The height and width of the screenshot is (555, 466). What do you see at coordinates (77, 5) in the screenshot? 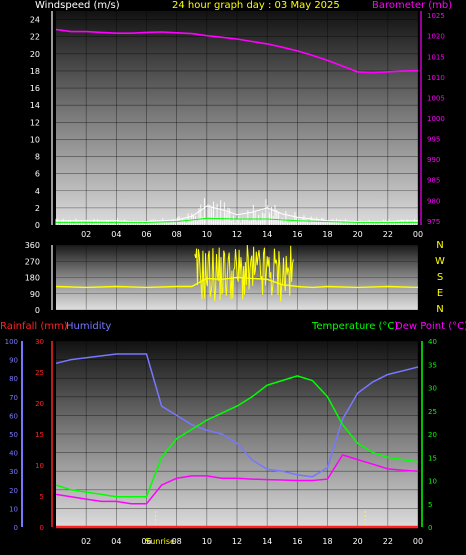
I see `windspeed-axis-label: Windspeed (m/s)` at bounding box center [77, 5].